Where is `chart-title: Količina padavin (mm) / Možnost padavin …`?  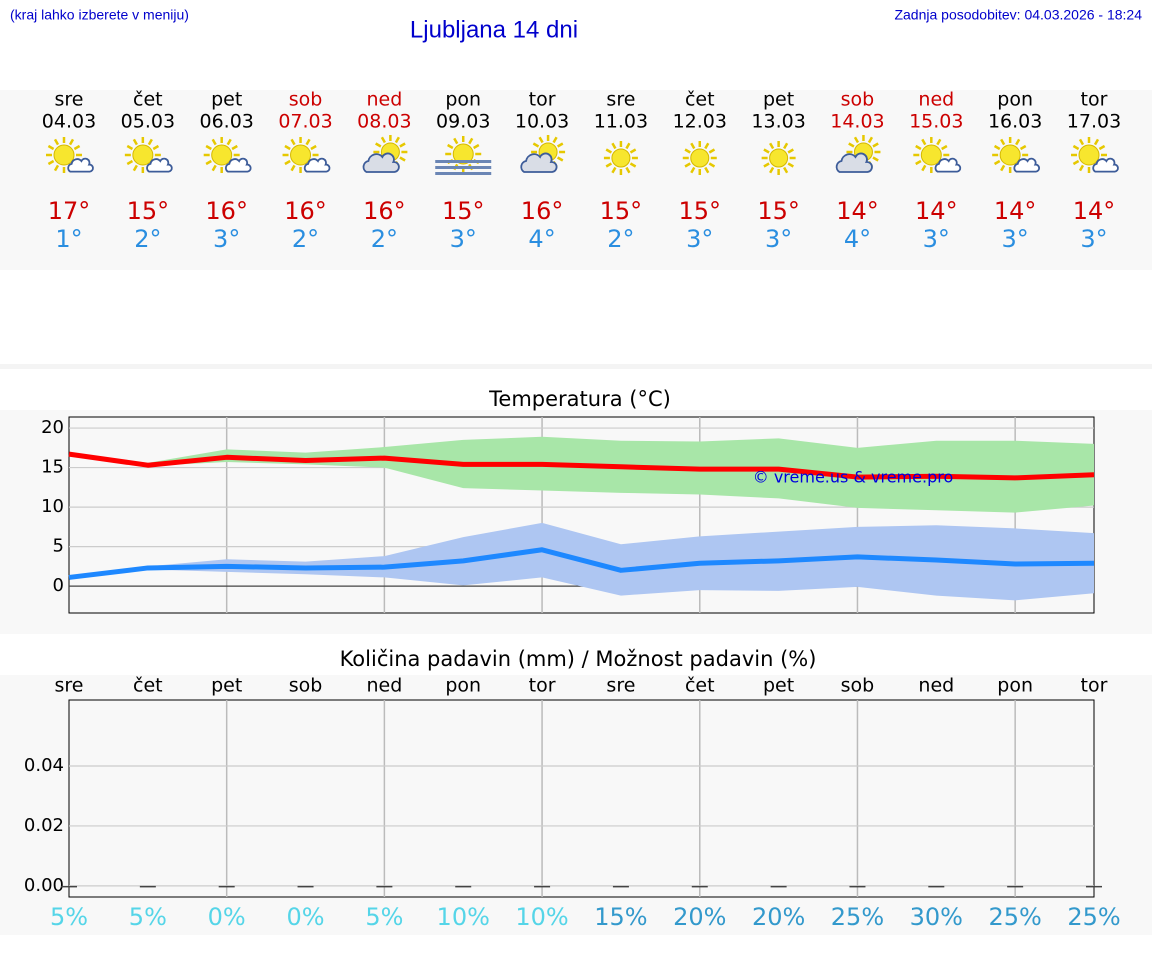
chart-title: Količina padavin (mm) / Možnost padavin … is located at coordinates (578, 659).